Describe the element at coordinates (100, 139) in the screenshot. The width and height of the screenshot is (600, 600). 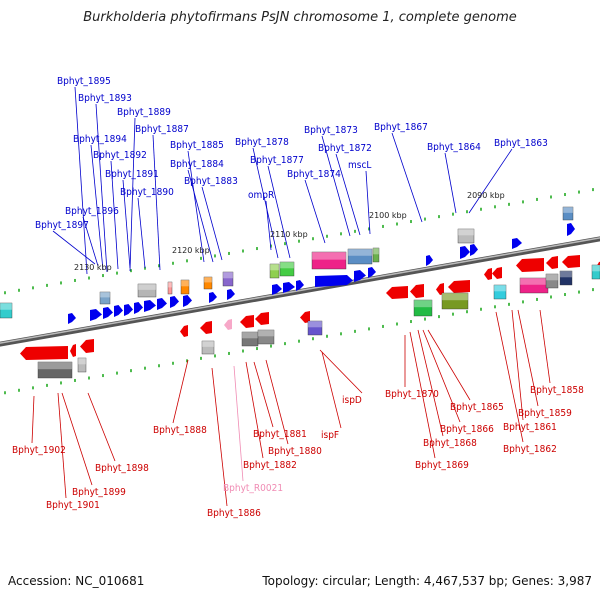
I see `gene-label-forward: Bphyt_1894` at that location.